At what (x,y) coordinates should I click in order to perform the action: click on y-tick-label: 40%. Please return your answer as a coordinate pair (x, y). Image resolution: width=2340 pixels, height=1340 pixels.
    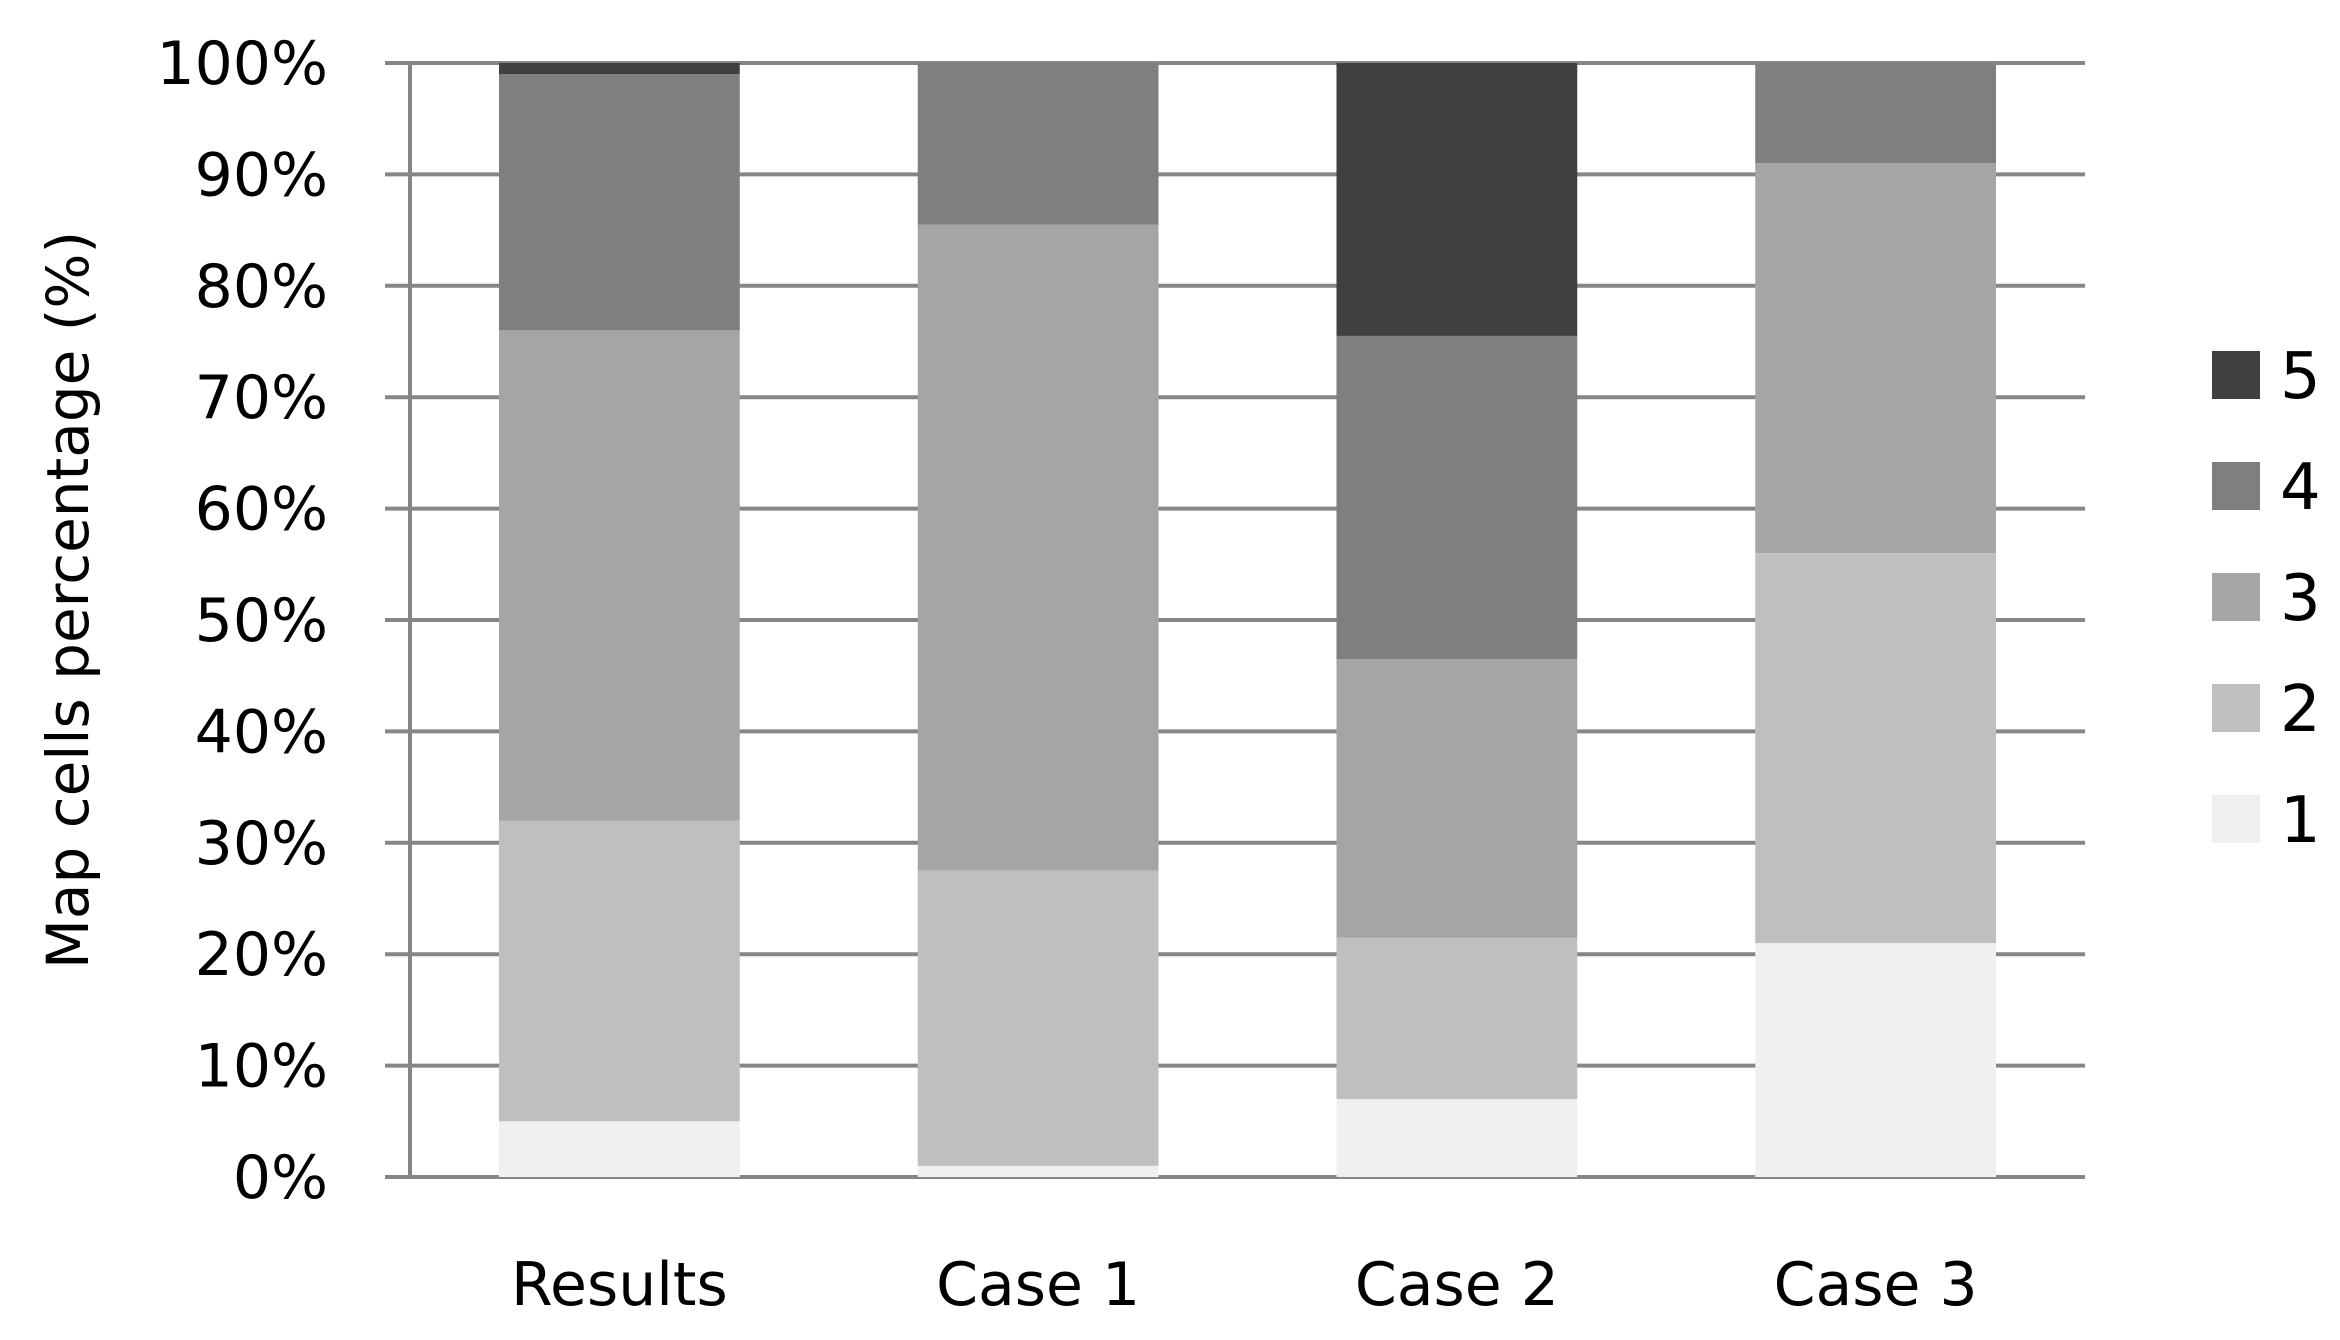
    Looking at the image, I should click on (261, 732).